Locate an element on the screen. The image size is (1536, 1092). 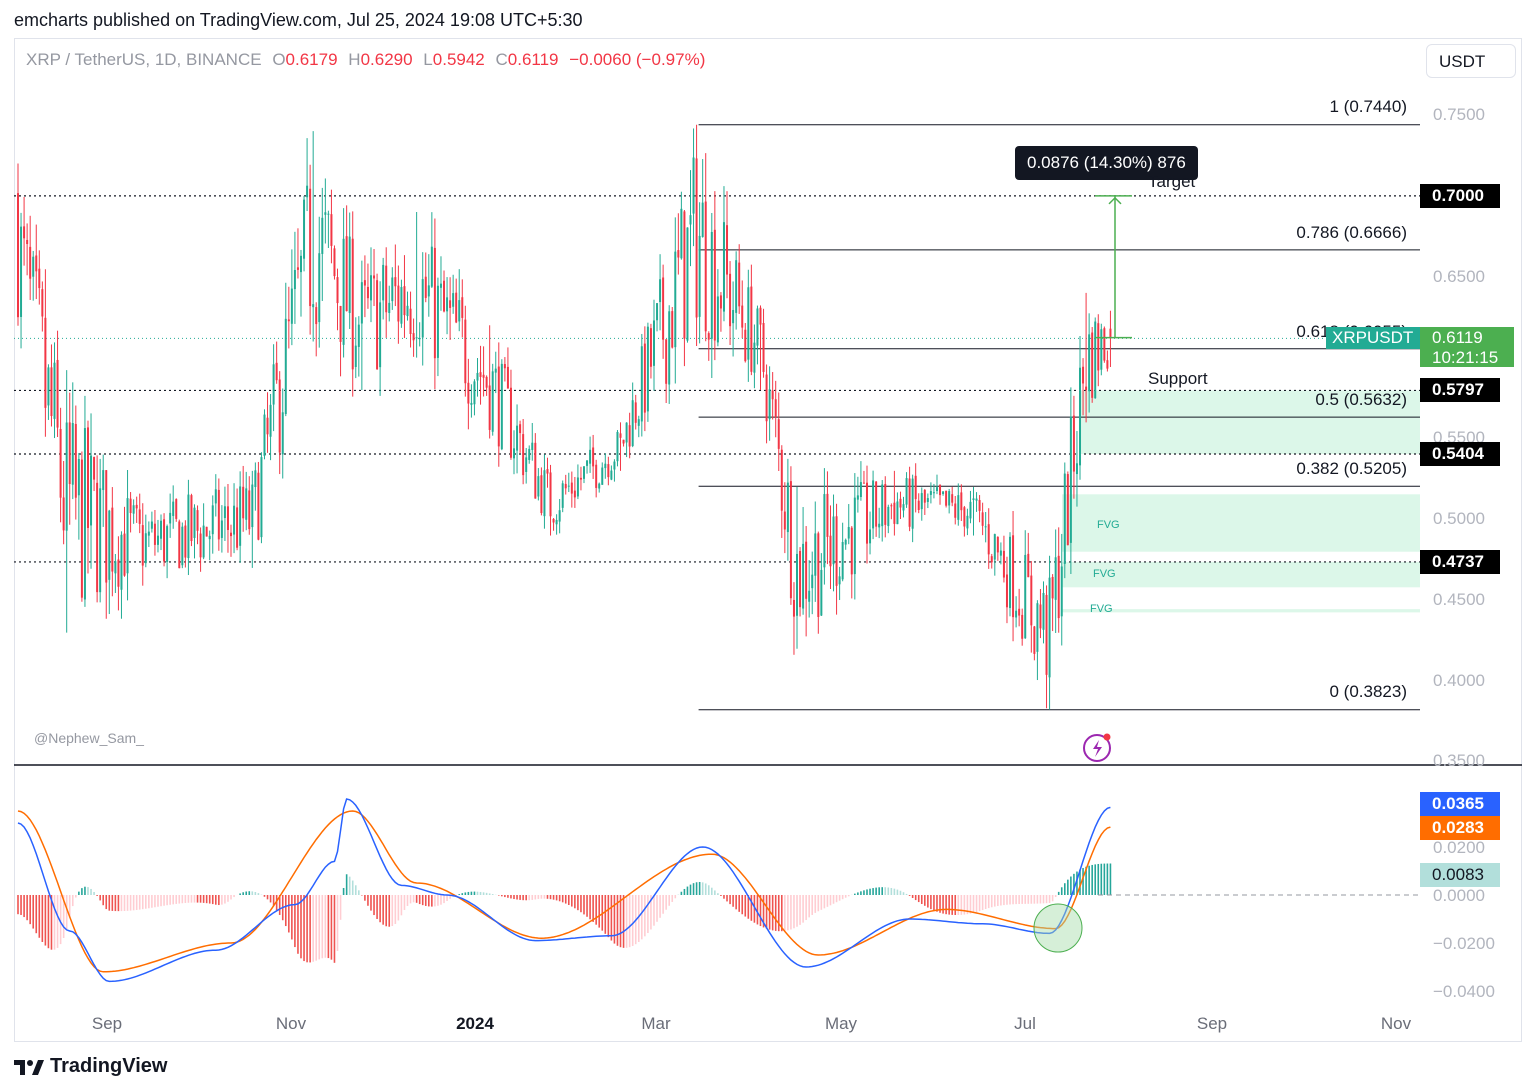
x-tick-sep-2024: Sep is located at coordinates (1212, 1023).